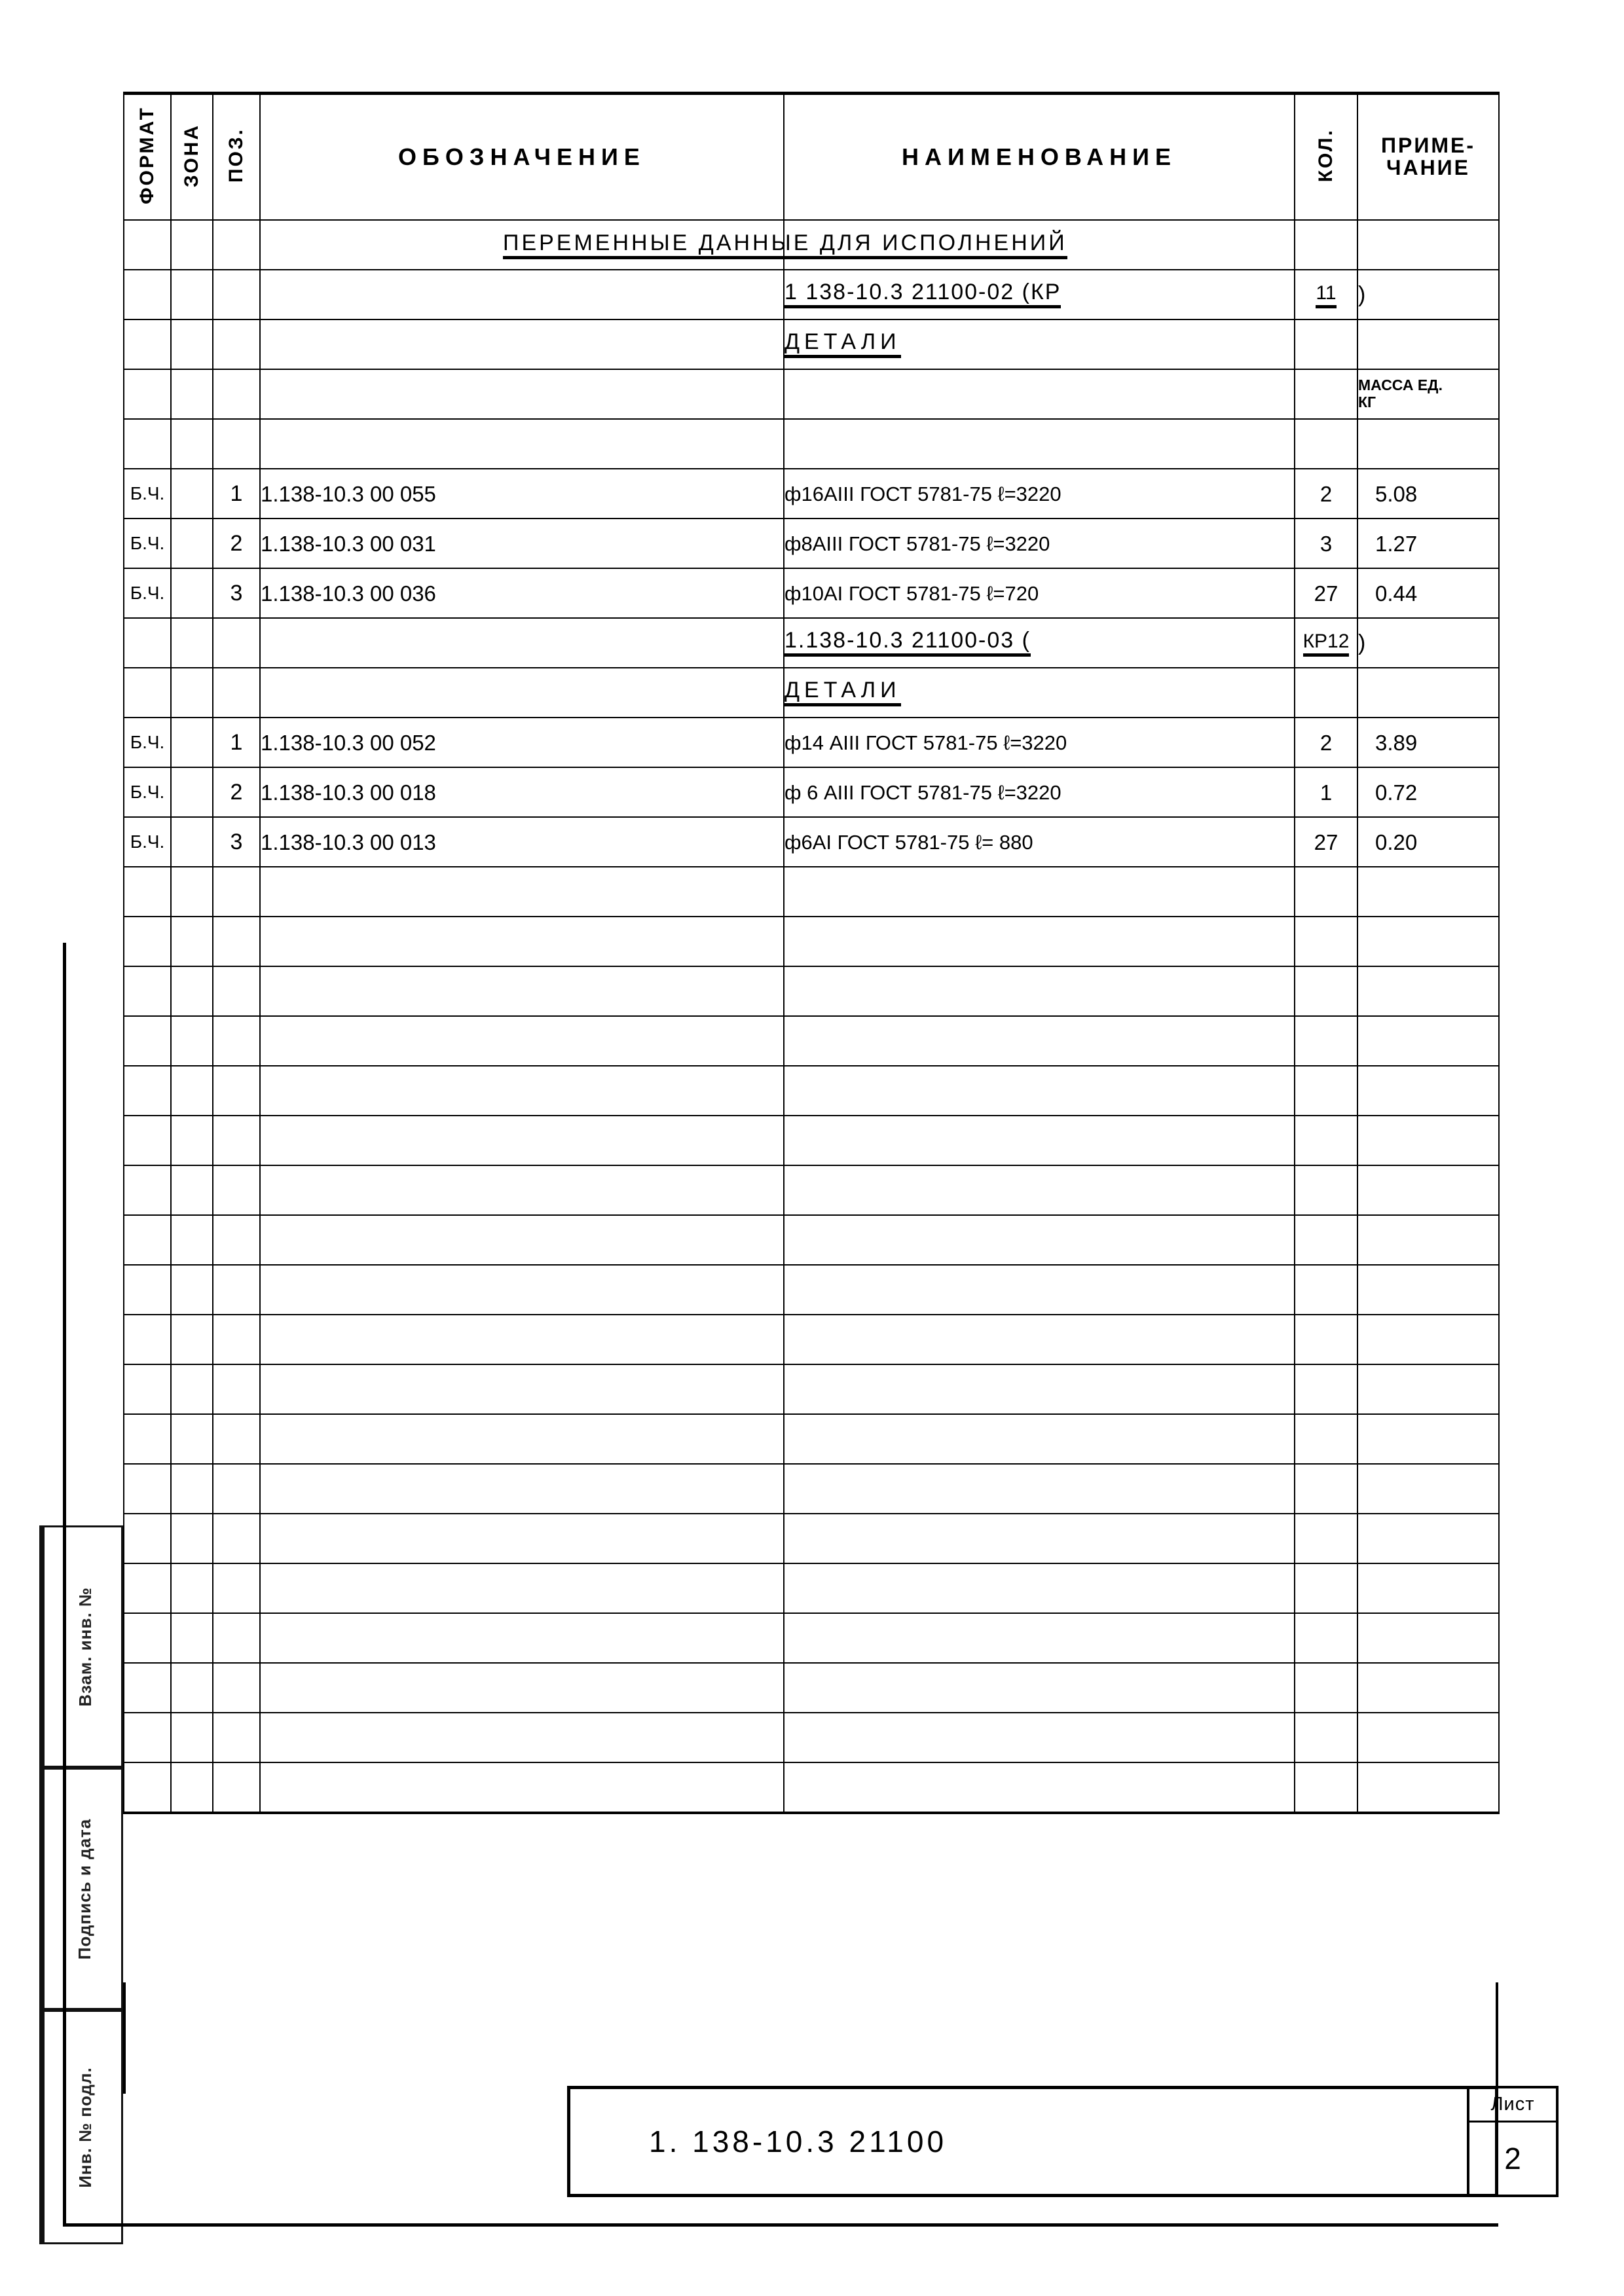 This screenshot has width=1624, height=2296. I want to click on title-block: 1. 138-10.3 21100, so click(1032, 2141).